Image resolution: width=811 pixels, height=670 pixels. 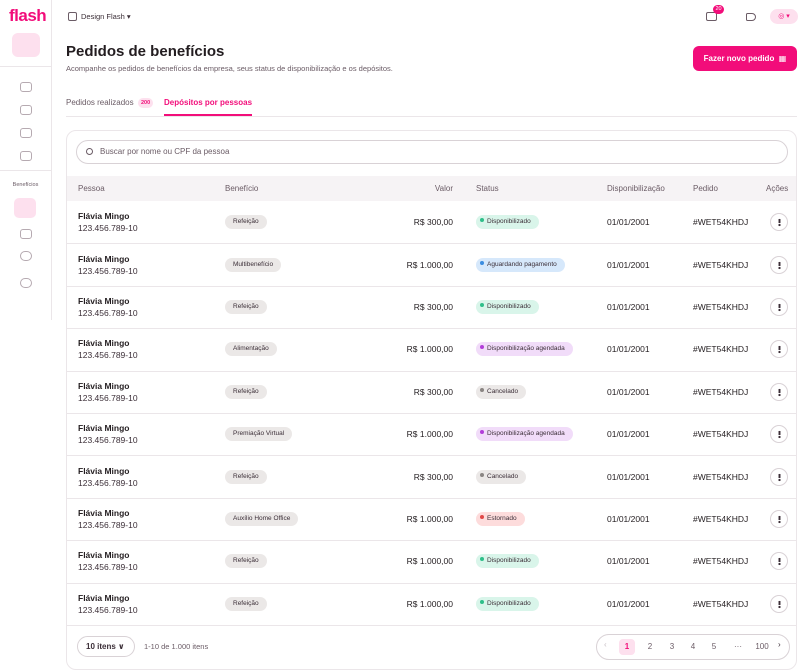 I want to click on page-title: Pedidos de benefícios, so click(x=145, y=51).